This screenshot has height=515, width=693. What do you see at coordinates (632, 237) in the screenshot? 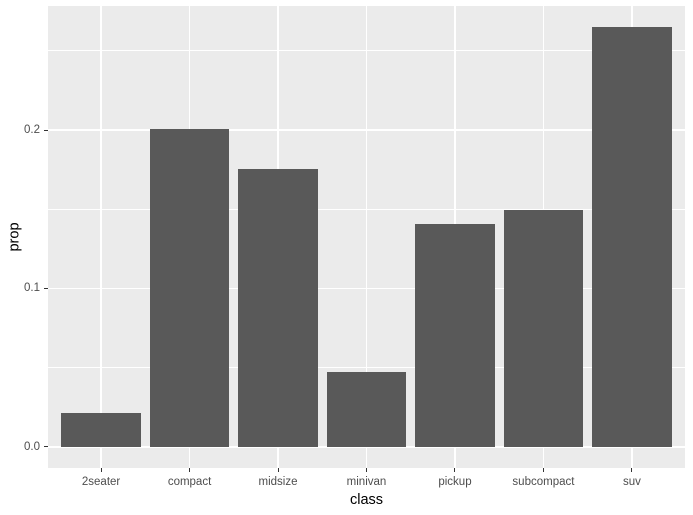
I see `bar-suv` at bounding box center [632, 237].